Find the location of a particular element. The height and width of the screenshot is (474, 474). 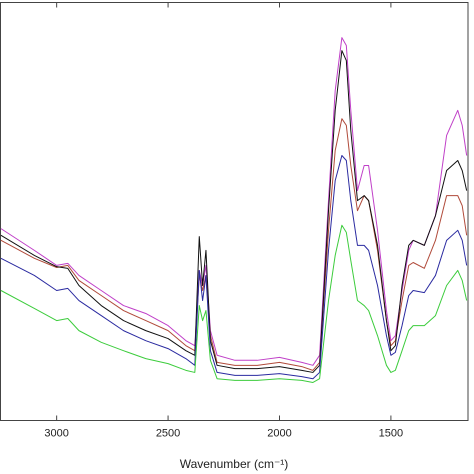

x-tick-label: 1500 is located at coordinates (391, 433).